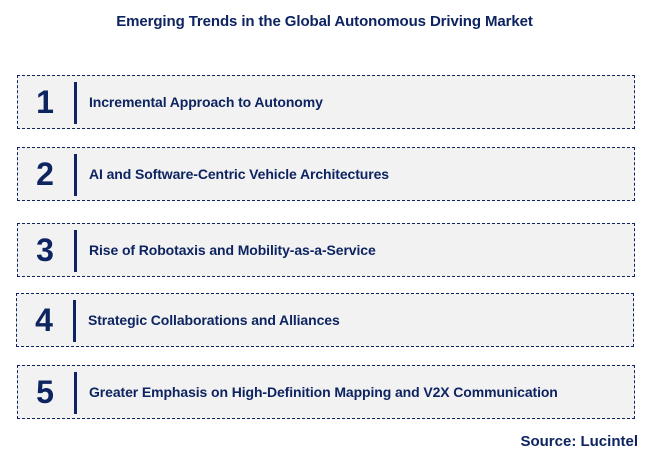 This screenshot has width=649, height=465. Describe the element at coordinates (214, 320) in the screenshot. I see `trend-label: Strategic Collaborations and Alliances` at that location.